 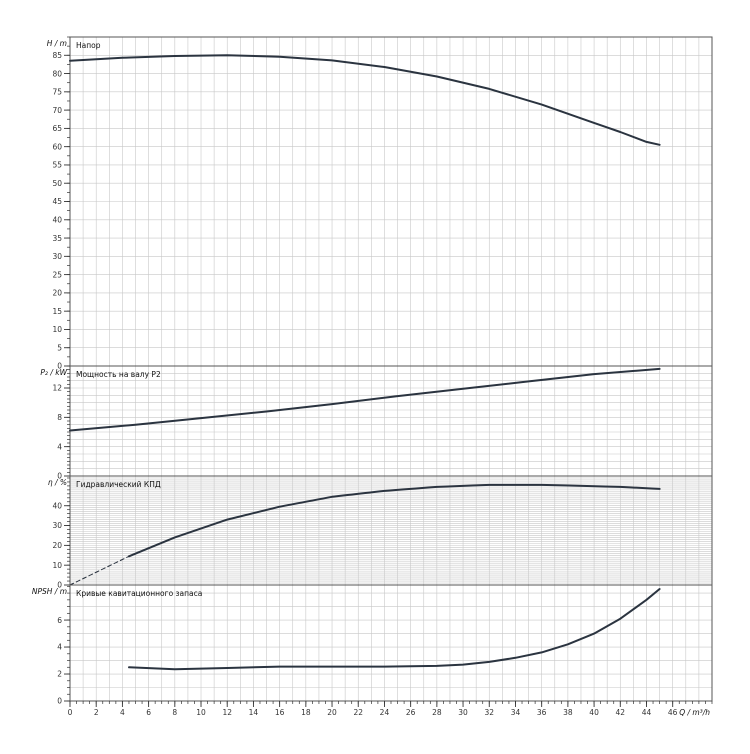 I want to click on y-tick-label: 75, so click(x=57, y=92).